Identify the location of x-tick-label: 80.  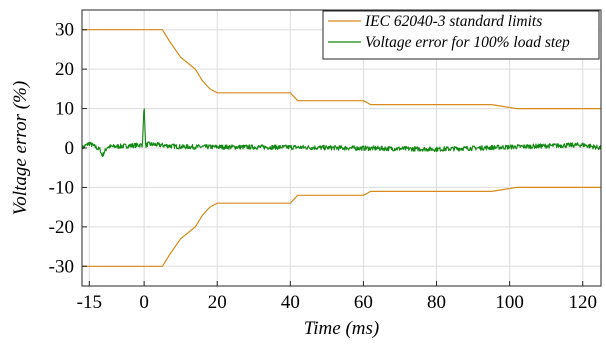
(436, 302).